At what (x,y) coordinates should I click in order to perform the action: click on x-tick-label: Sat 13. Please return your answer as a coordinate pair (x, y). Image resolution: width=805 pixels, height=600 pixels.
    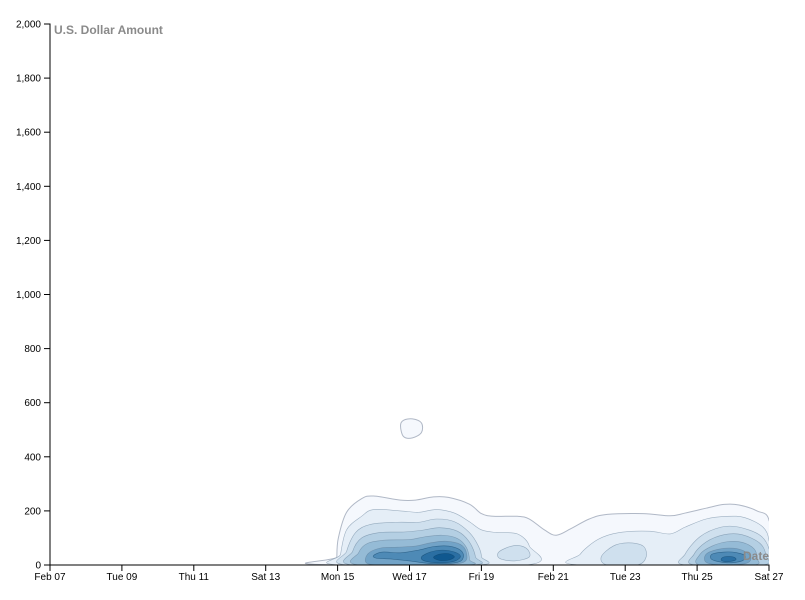
    Looking at the image, I should click on (265, 577).